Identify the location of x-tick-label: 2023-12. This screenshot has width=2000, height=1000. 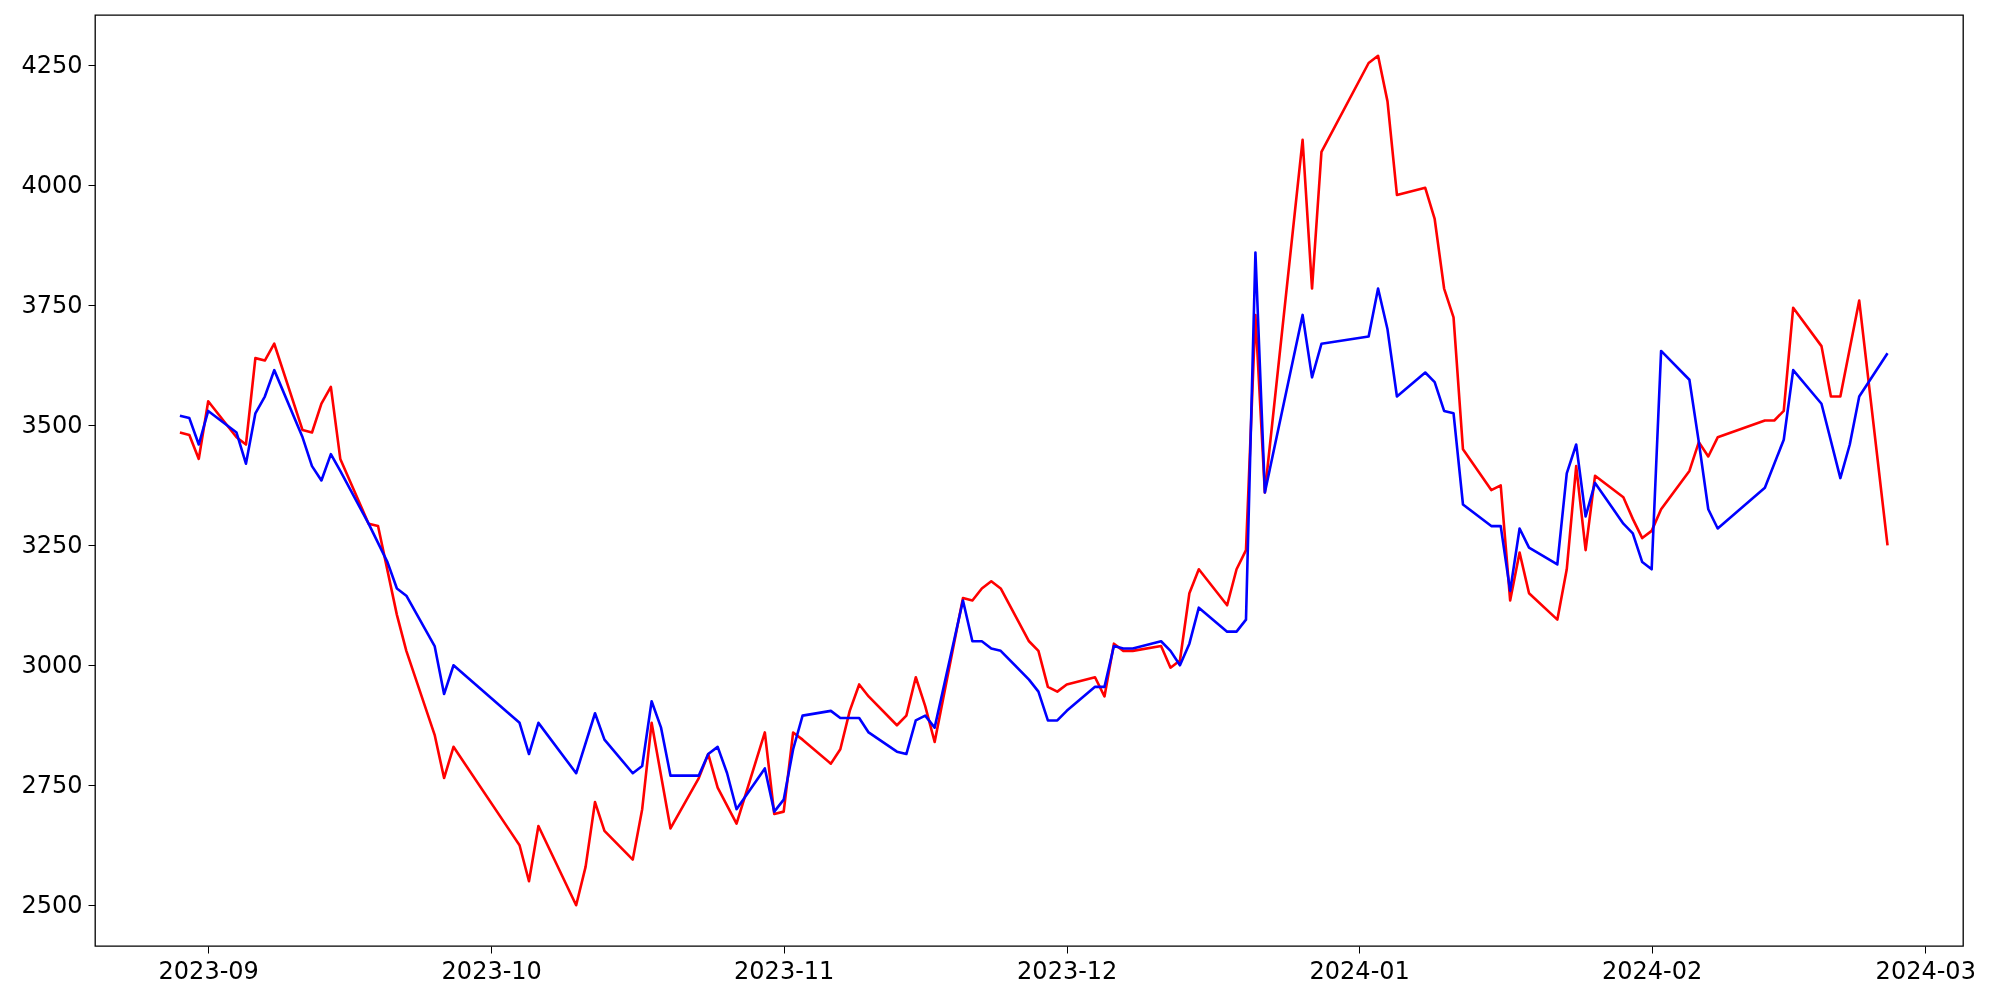
(1067, 970).